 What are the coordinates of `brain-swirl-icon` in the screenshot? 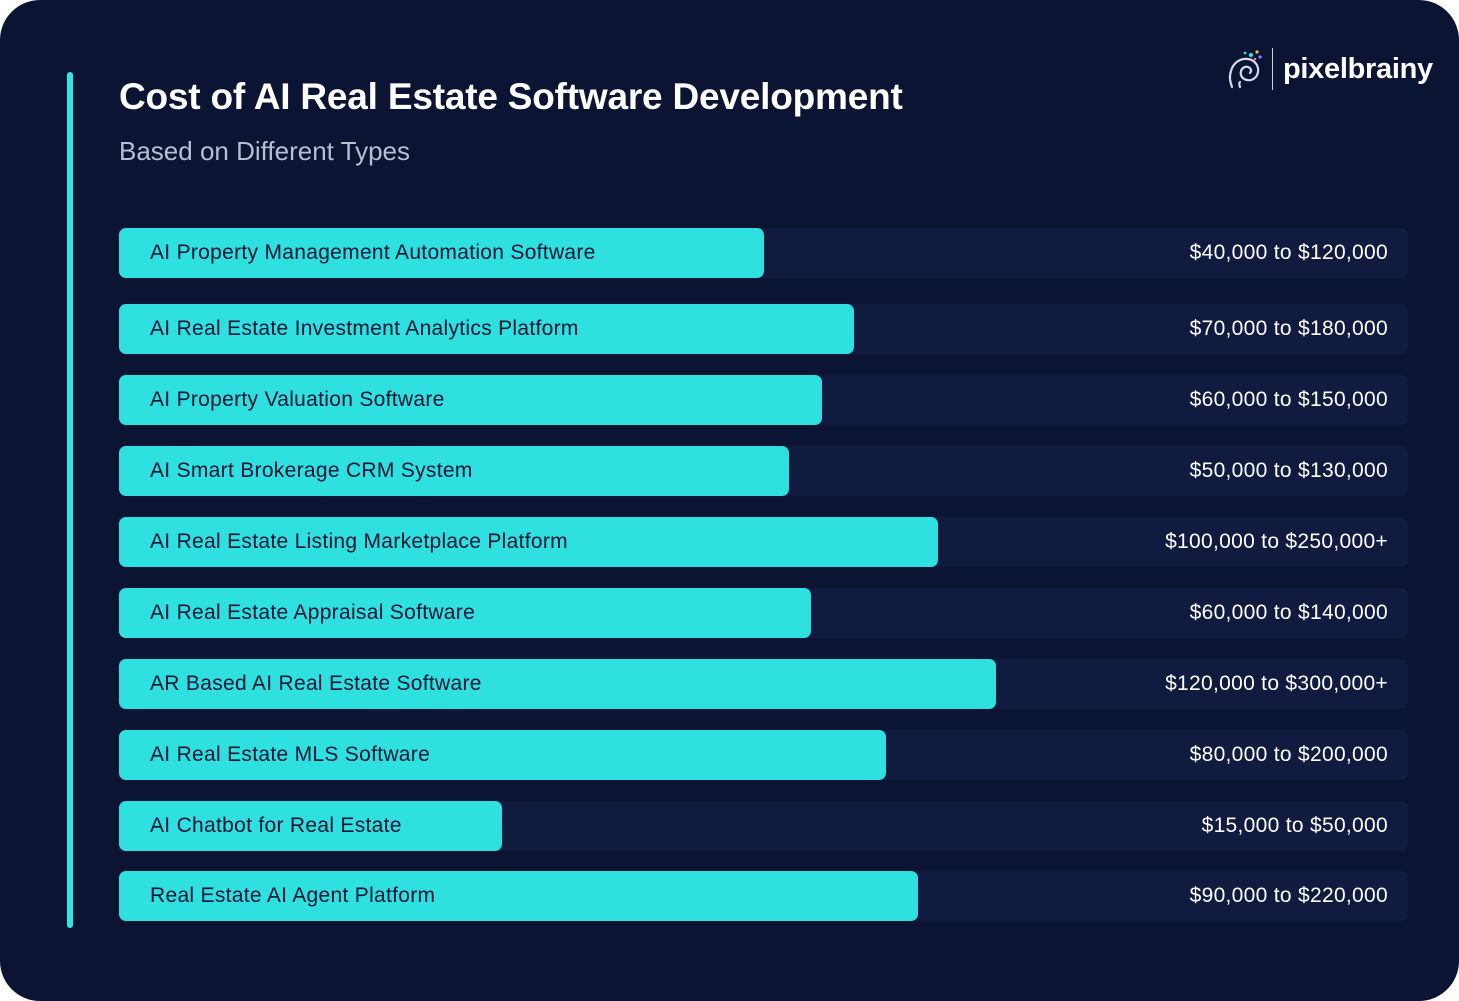 It's located at (1245, 69).